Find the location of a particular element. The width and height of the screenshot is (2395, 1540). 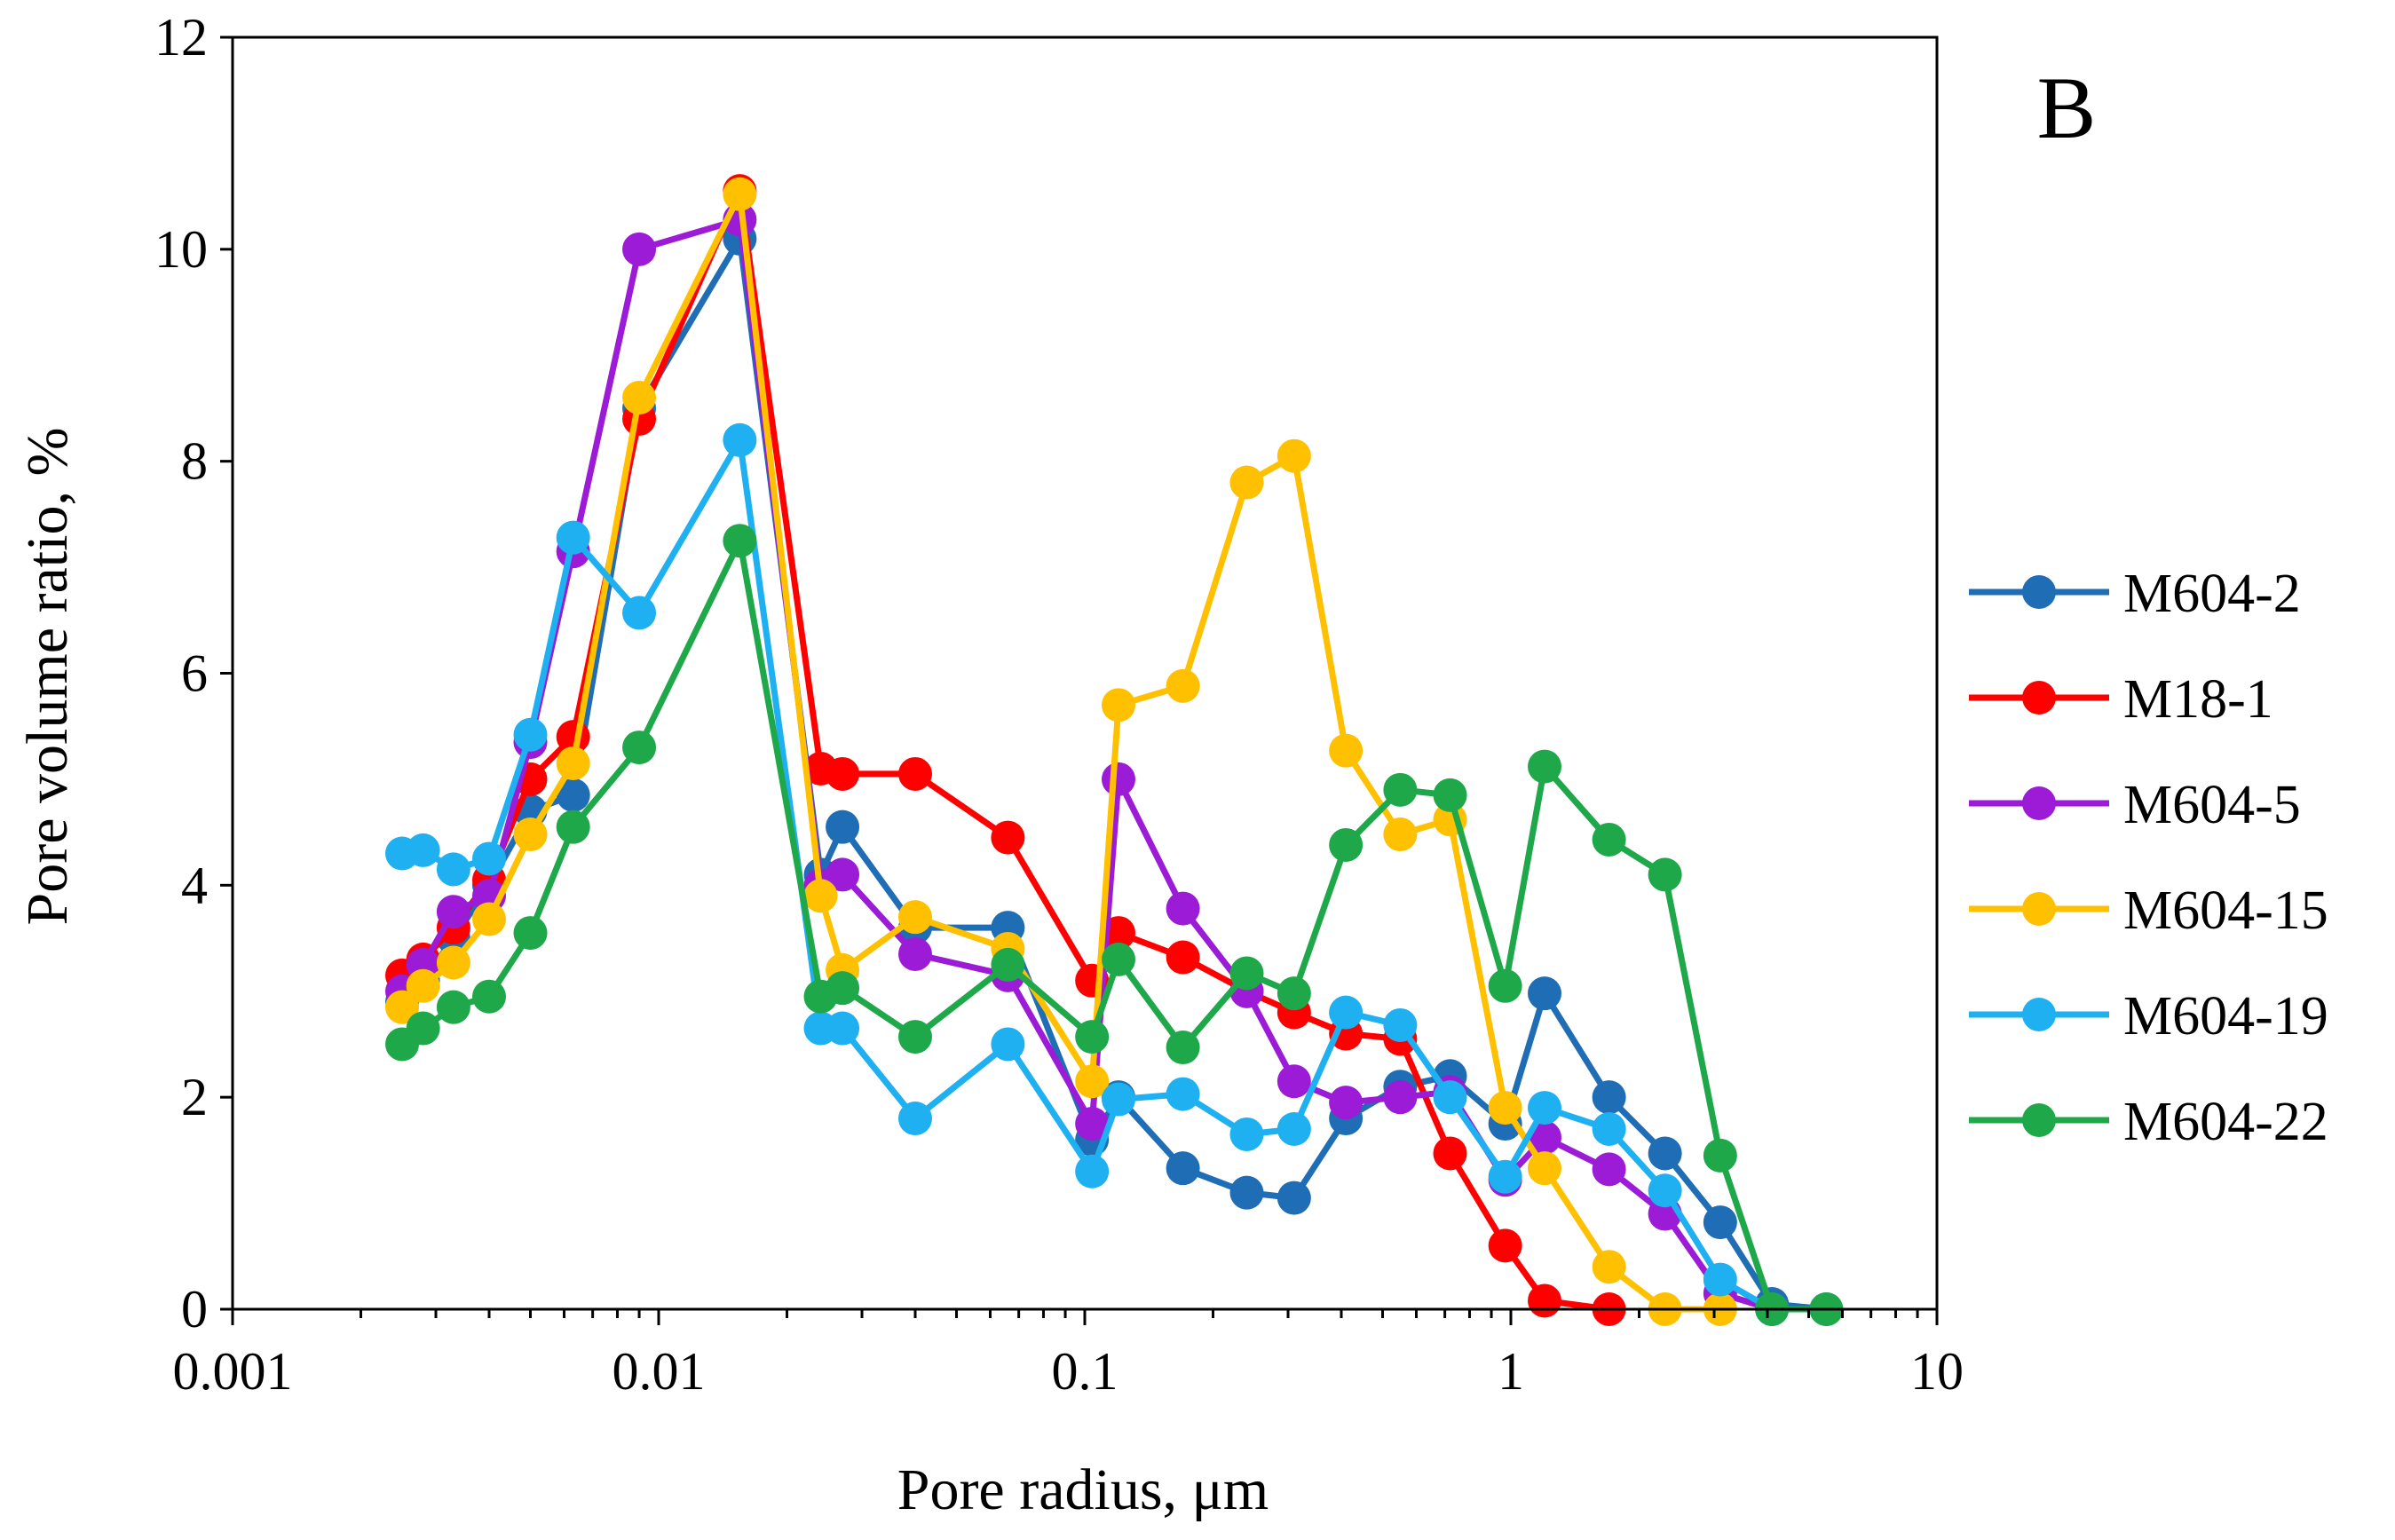

x-tick-label: 0.1 is located at coordinates (1085, 1372).